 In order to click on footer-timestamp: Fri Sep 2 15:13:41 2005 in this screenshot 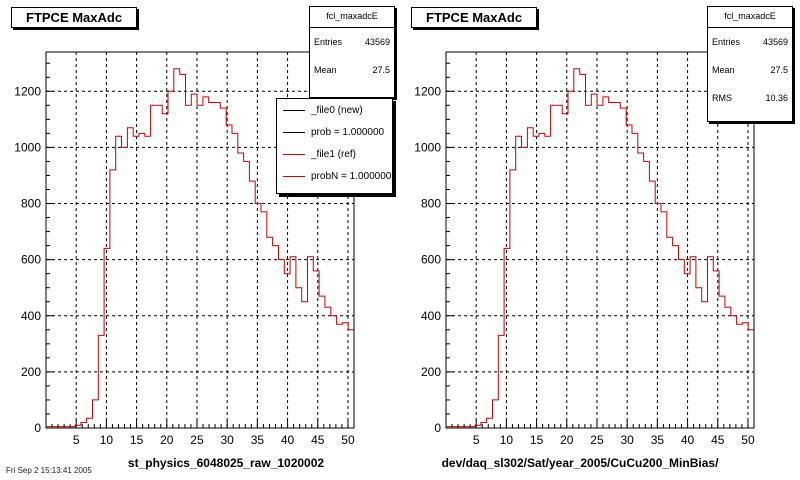, I will do `click(49, 470)`.